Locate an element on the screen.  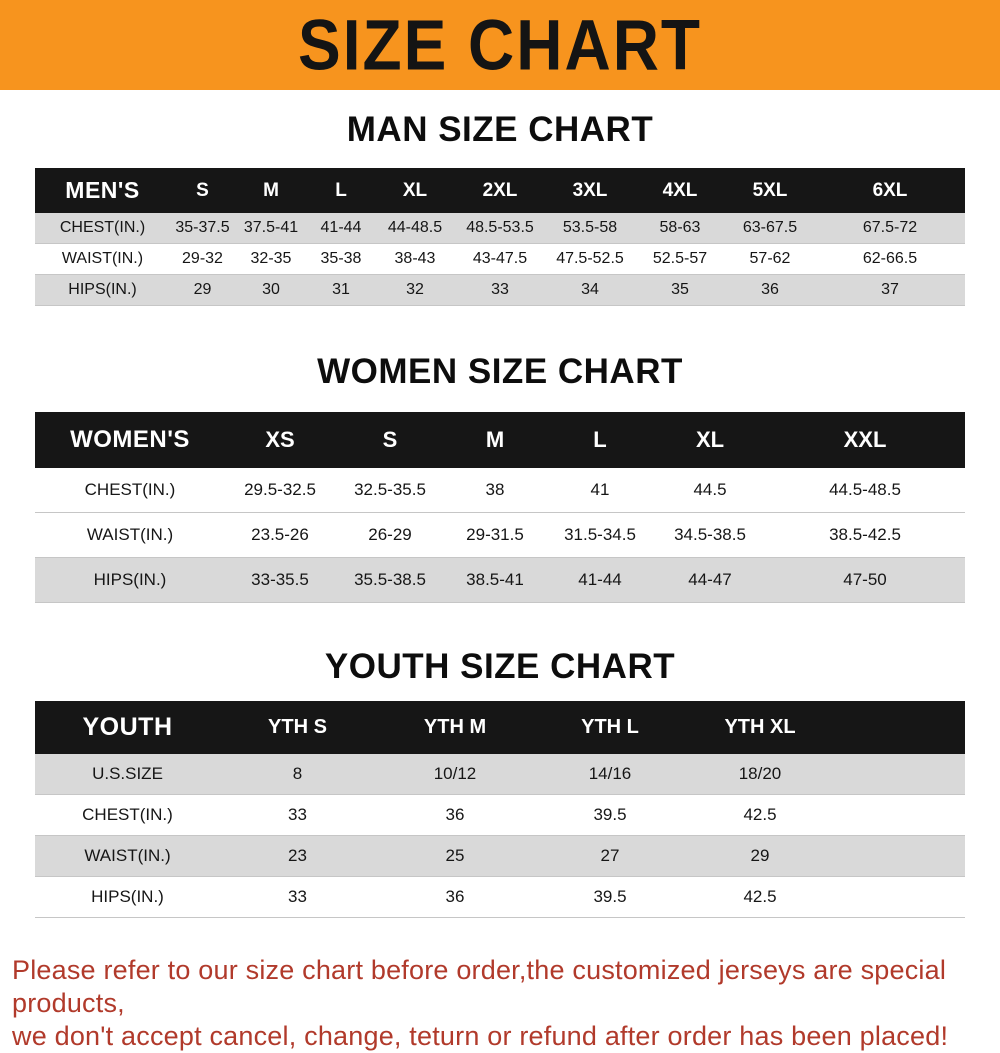
size-value: 47.5-52.5 is located at coordinates (590, 258).